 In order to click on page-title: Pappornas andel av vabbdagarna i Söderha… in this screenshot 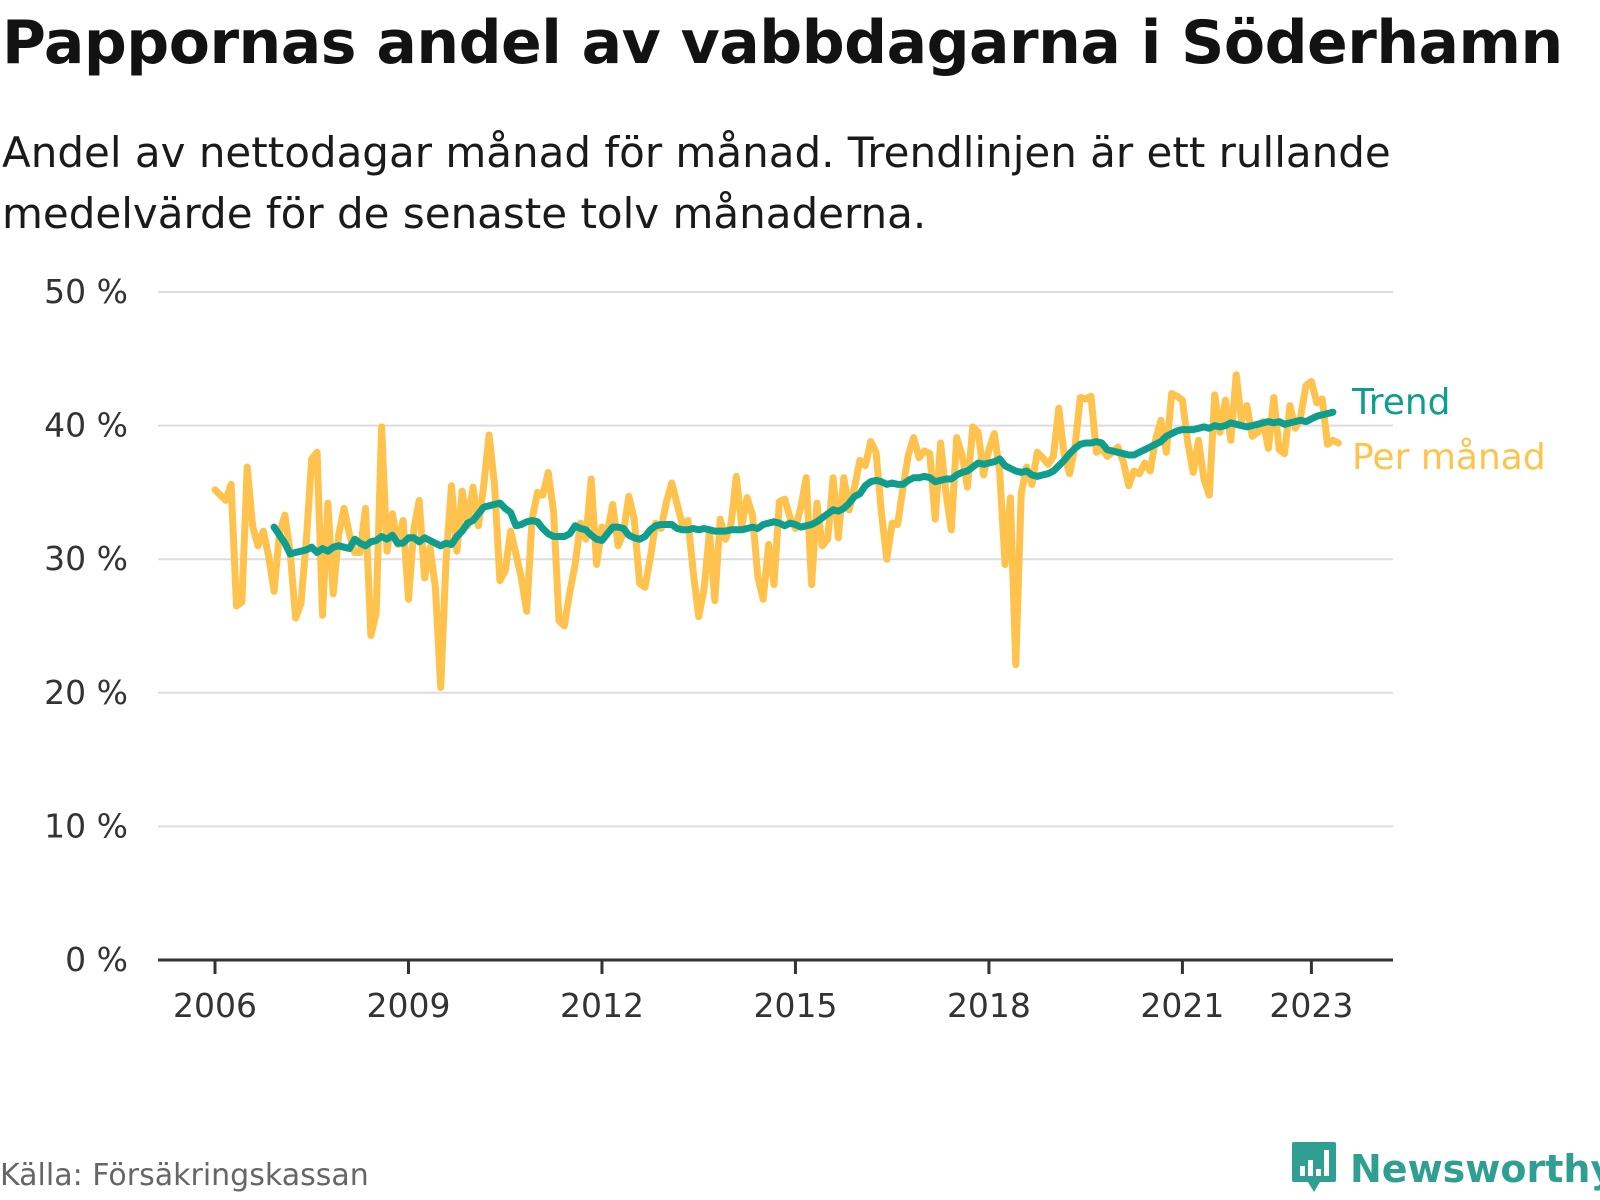, I will do `click(782, 43)`.